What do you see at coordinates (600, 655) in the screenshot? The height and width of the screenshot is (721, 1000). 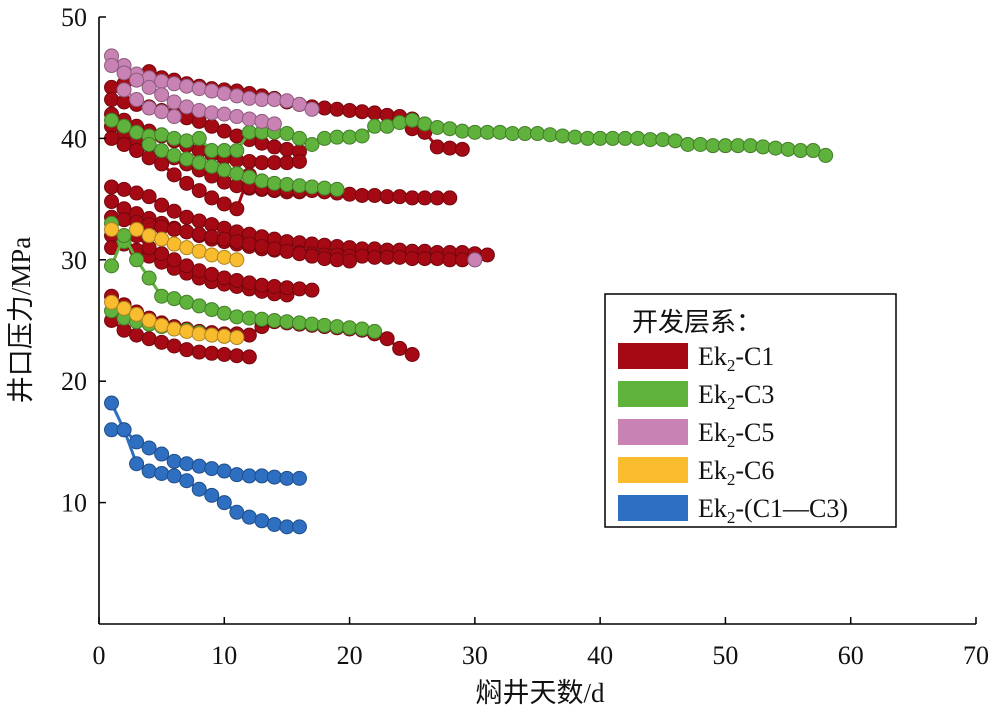 I see `x-tick-label: 40` at bounding box center [600, 655].